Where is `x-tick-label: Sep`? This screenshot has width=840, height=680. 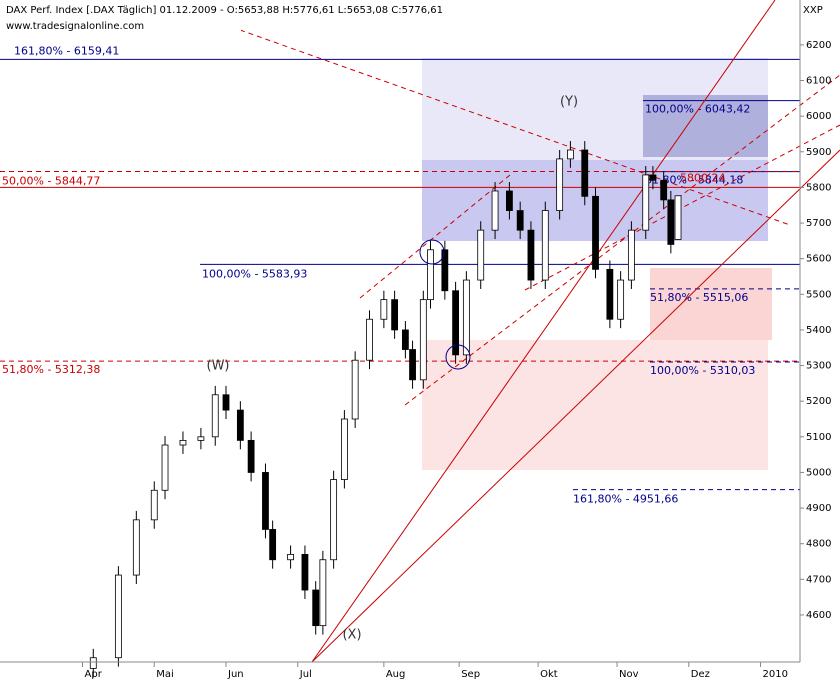
x-tick-label: Sep is located at coordinates (470, 674).